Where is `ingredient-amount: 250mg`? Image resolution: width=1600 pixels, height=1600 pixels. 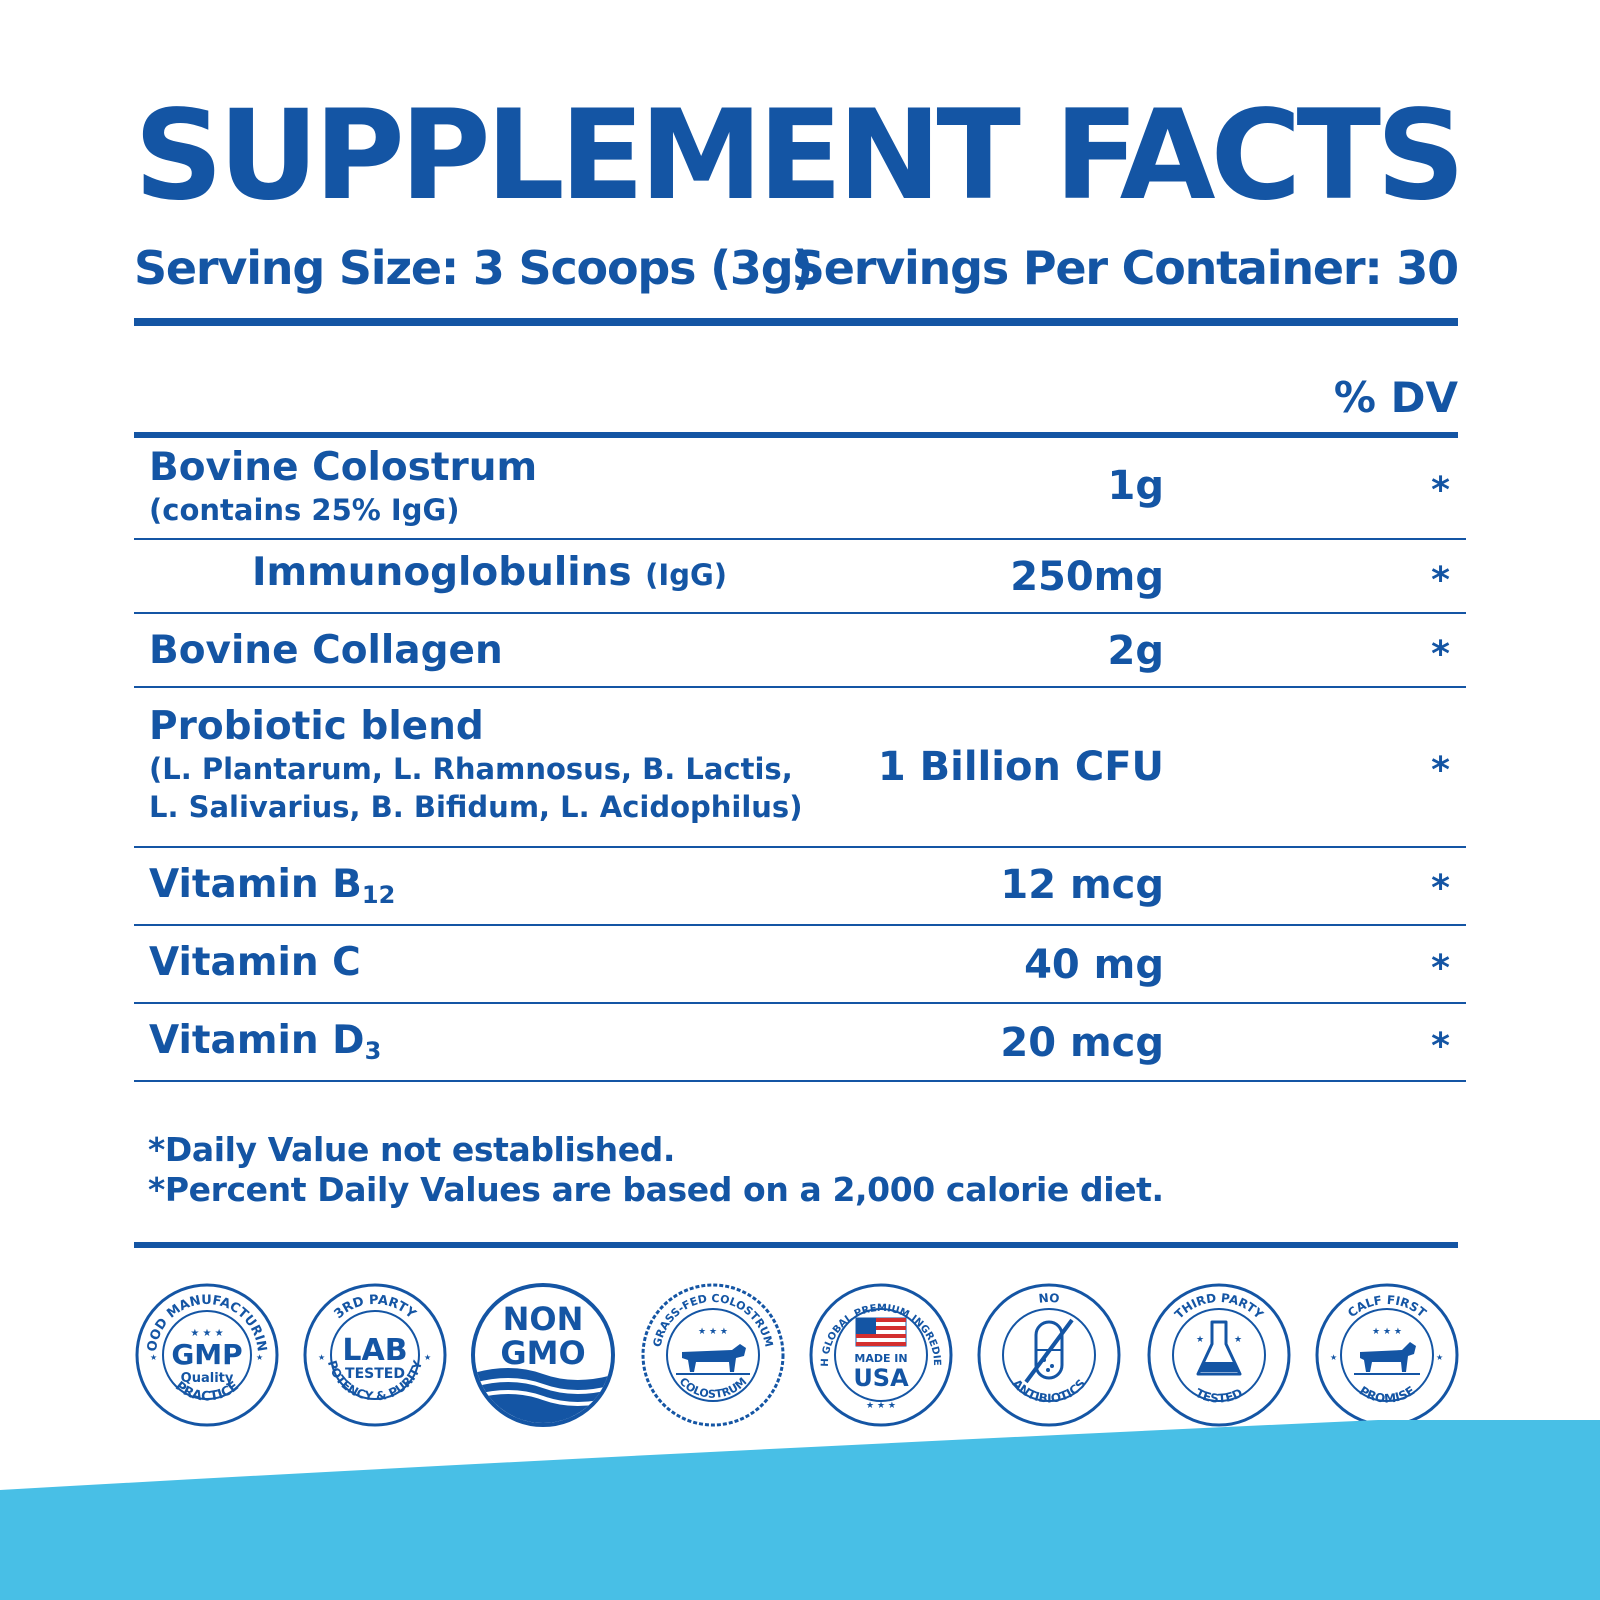
ingredient-amount: 250mg is located at coordinates (1087, 577).